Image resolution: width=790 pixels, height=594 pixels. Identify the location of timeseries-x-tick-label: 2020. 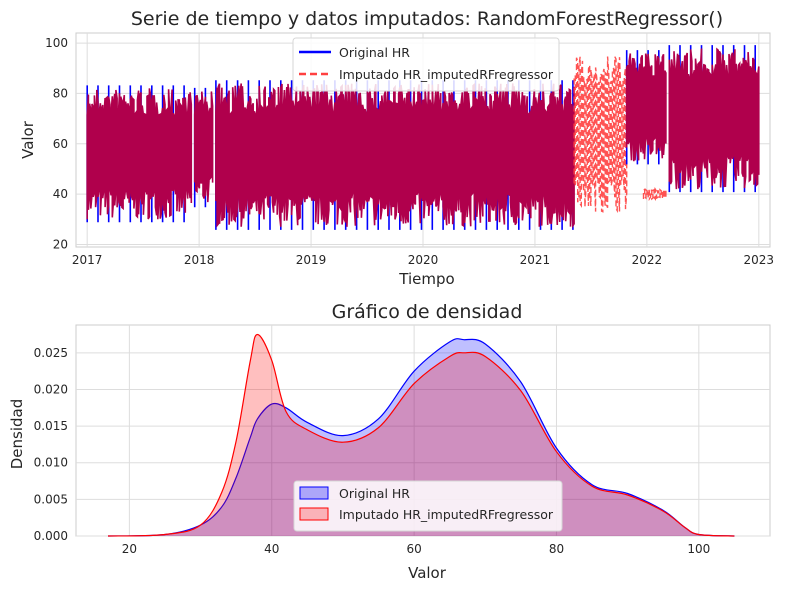
(423, 260).